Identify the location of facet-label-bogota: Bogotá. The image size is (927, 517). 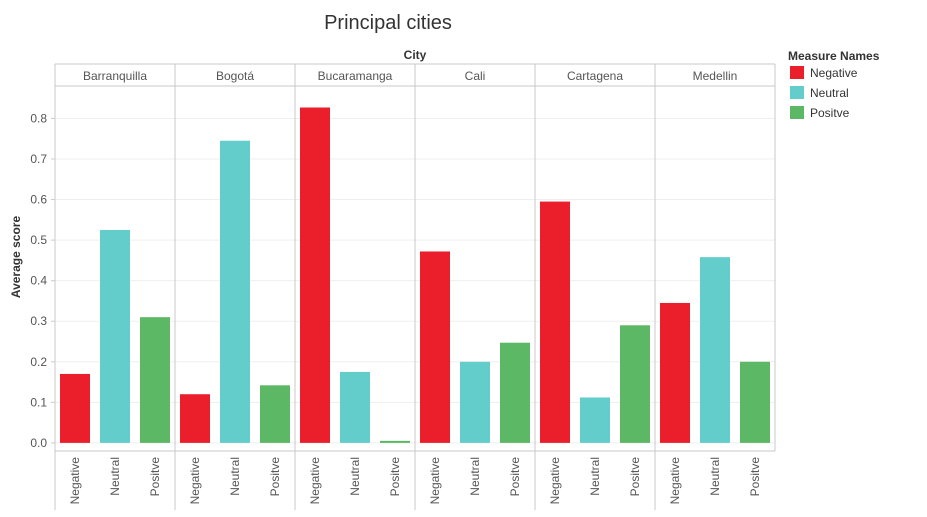
(235, 76).